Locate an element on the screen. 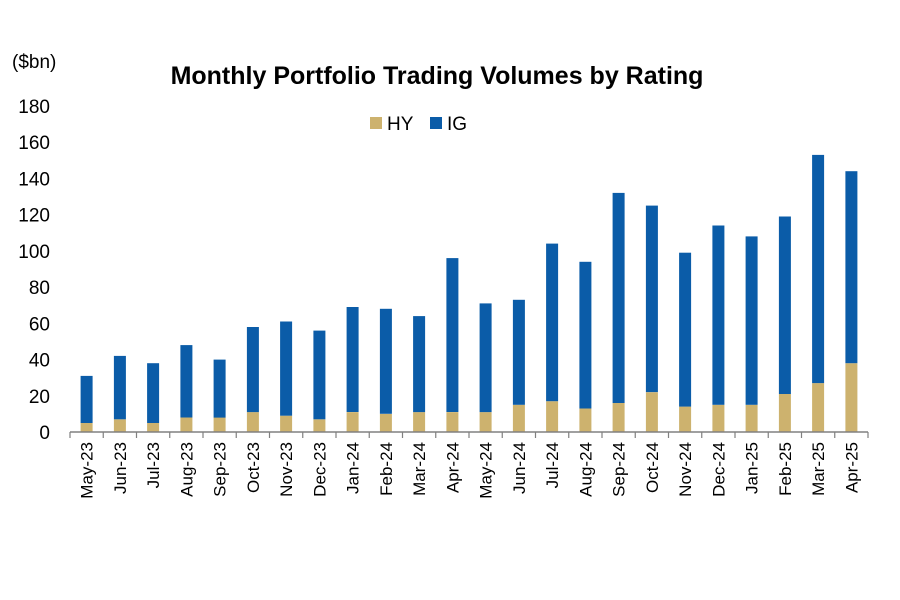 This screenshot has width=900, height=600. x-tick-label: Feb-25 is located at coordinates (785, 469).